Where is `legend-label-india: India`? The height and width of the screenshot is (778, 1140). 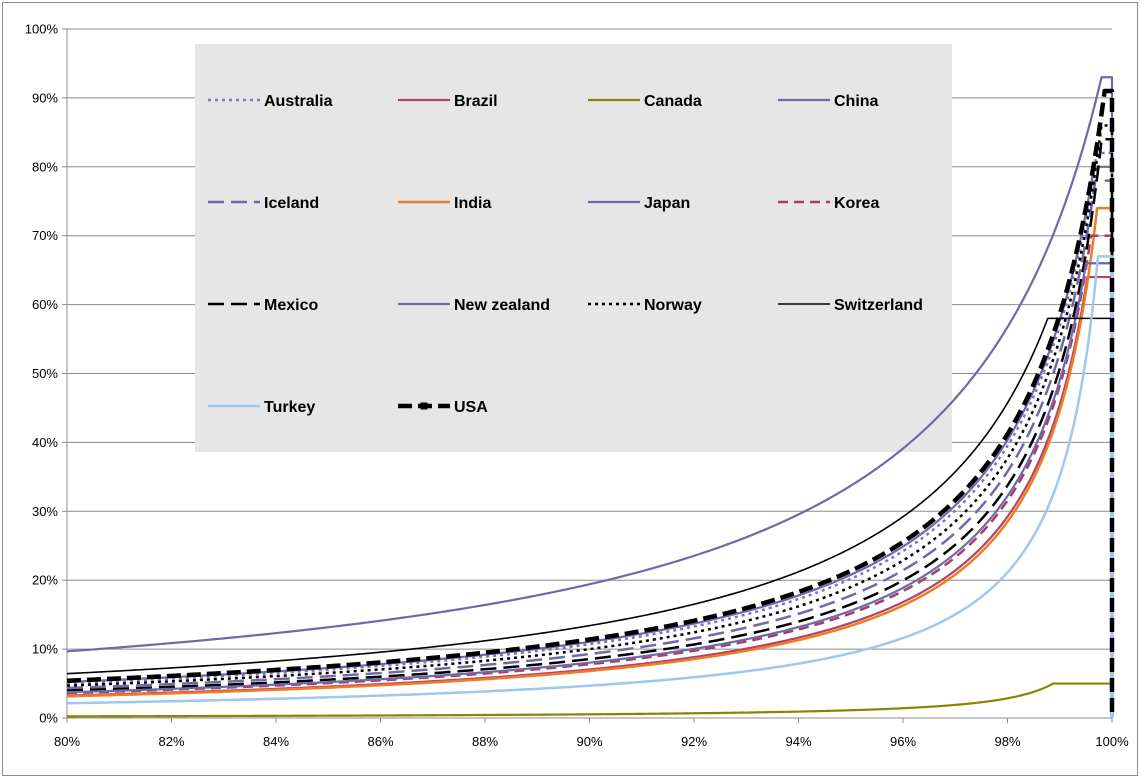
legend-label-india: India is located at coordinates (472, 203).